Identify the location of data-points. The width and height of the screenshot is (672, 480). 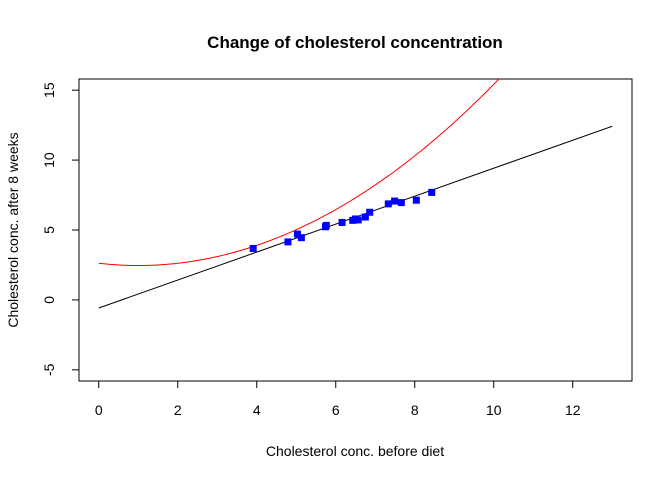
(342, 220).